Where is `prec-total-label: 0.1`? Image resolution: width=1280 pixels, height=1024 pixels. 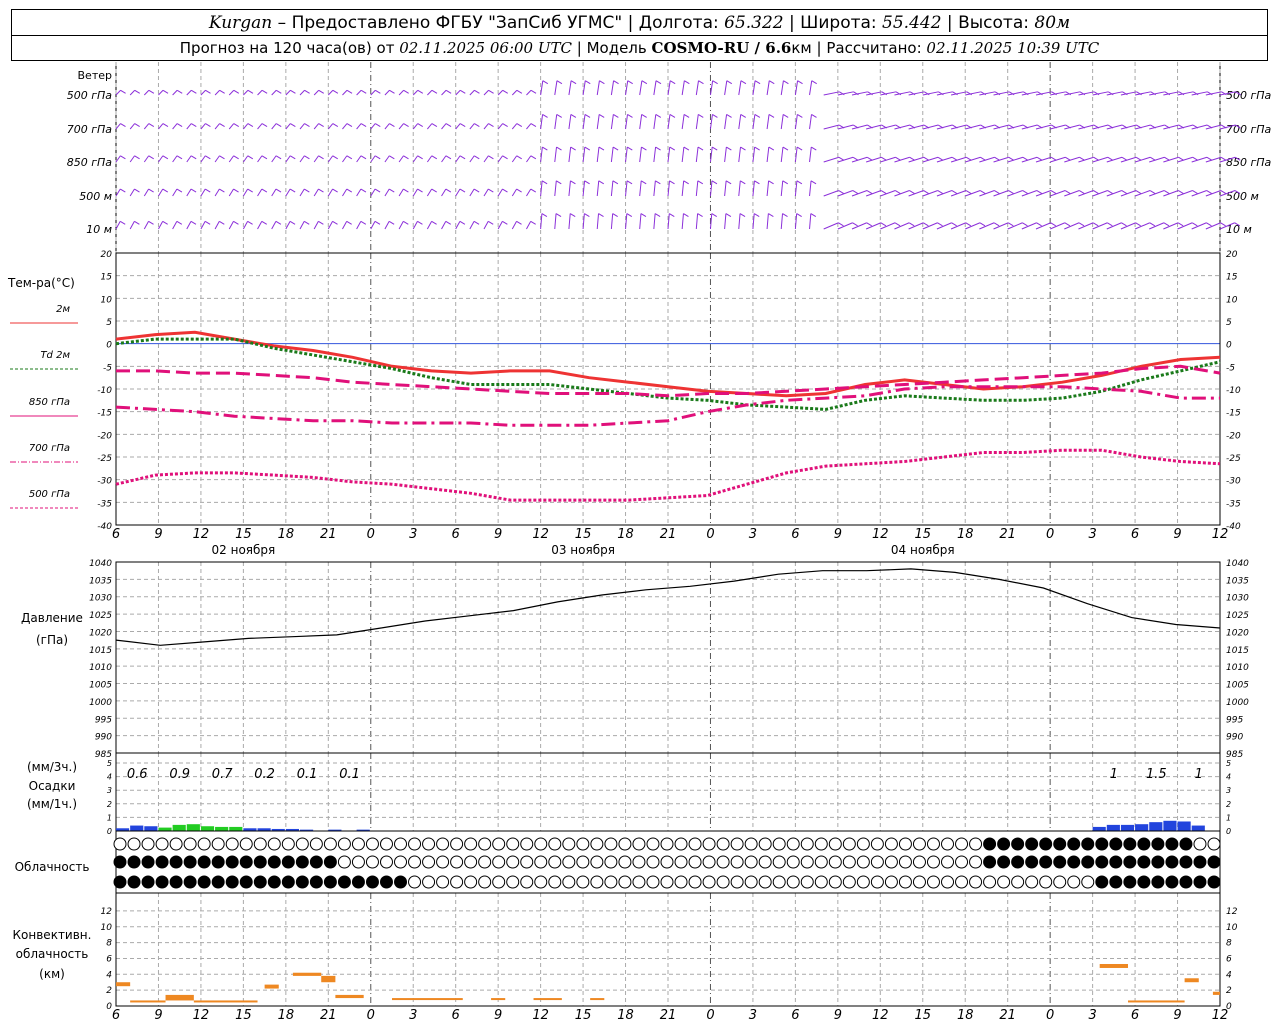 prec-total-label: 0.1 is located at coordinates (307, 774).